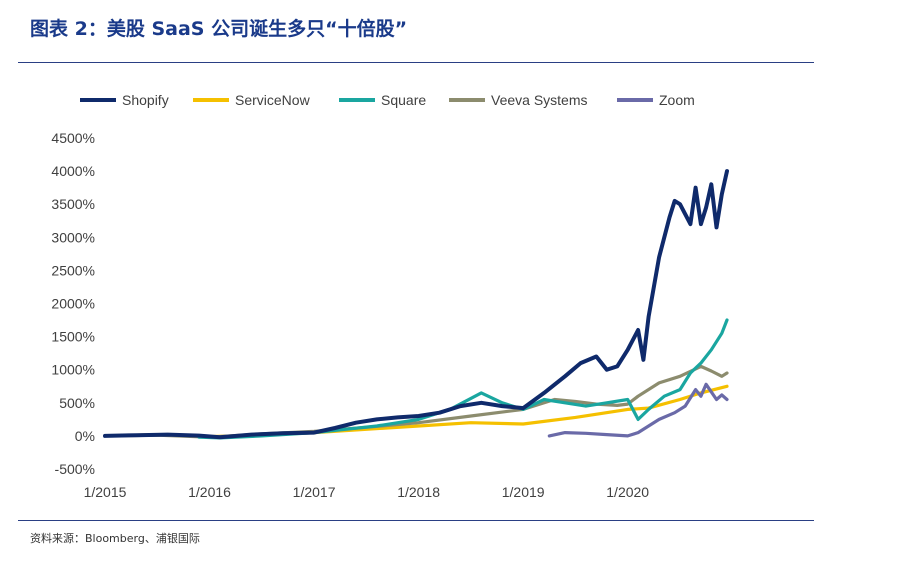 The image size is (908, 563). I want to click on legend-label-veeva-systems: Veeva Systems, so click(539, 100).